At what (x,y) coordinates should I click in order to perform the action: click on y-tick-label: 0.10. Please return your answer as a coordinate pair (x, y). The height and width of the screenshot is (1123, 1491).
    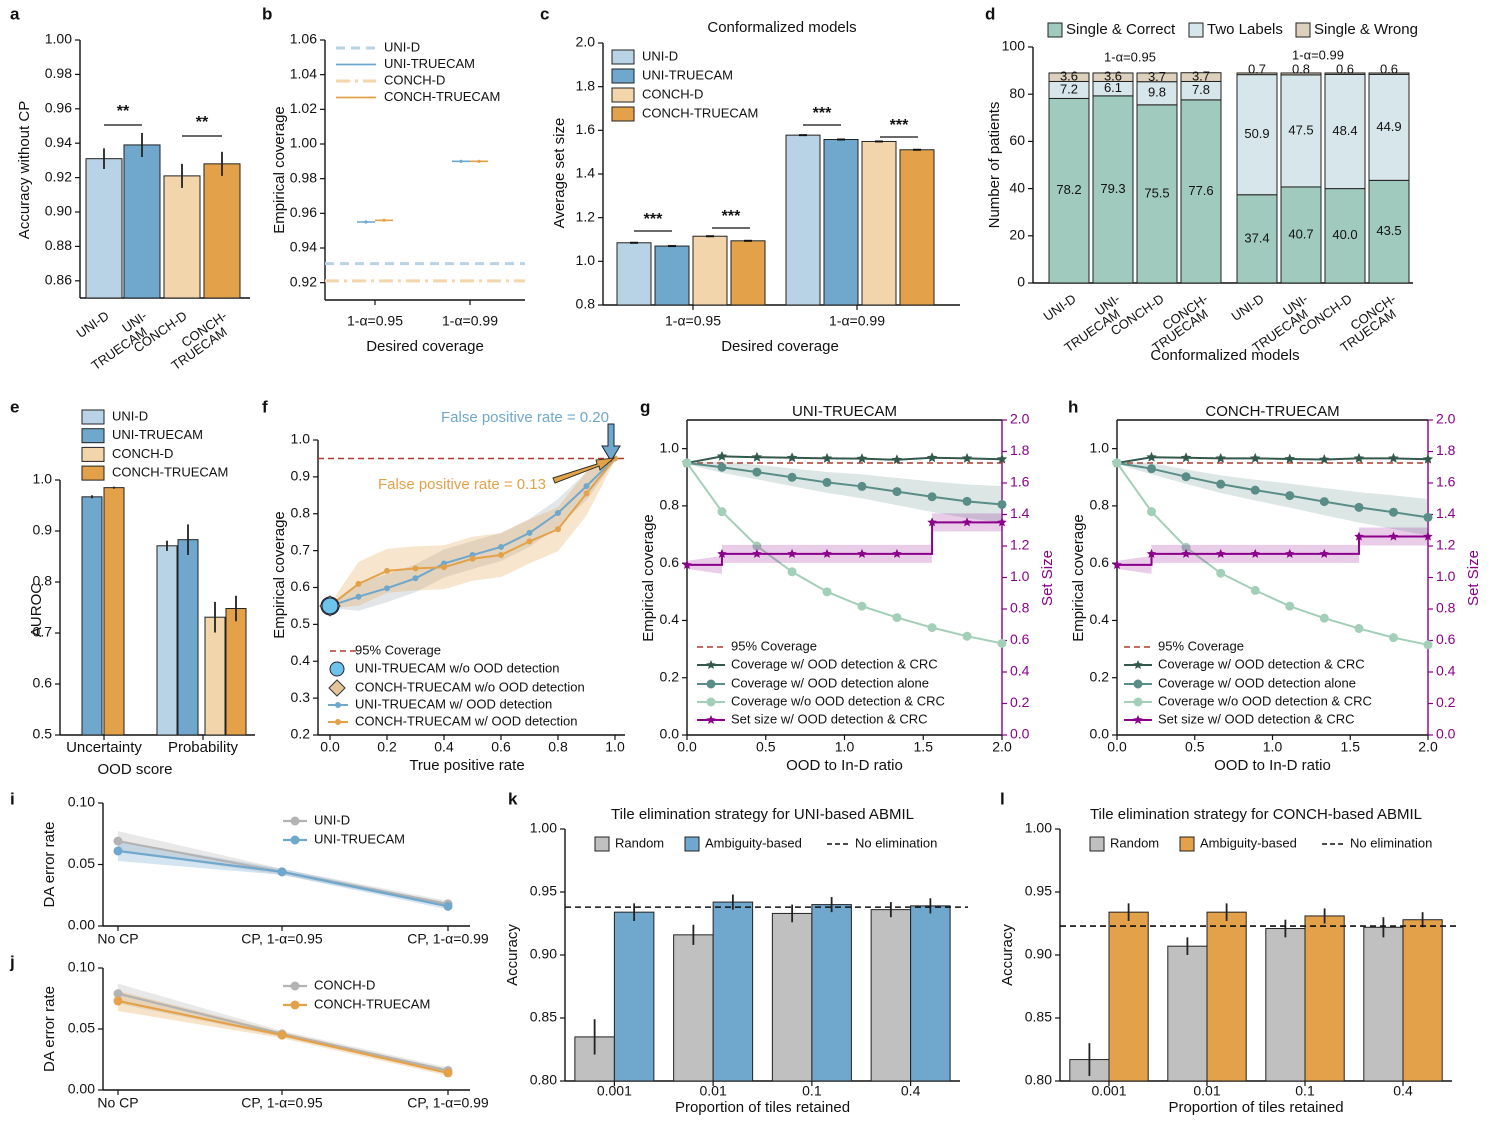
    Looking at the image, I should click on (81, 802).